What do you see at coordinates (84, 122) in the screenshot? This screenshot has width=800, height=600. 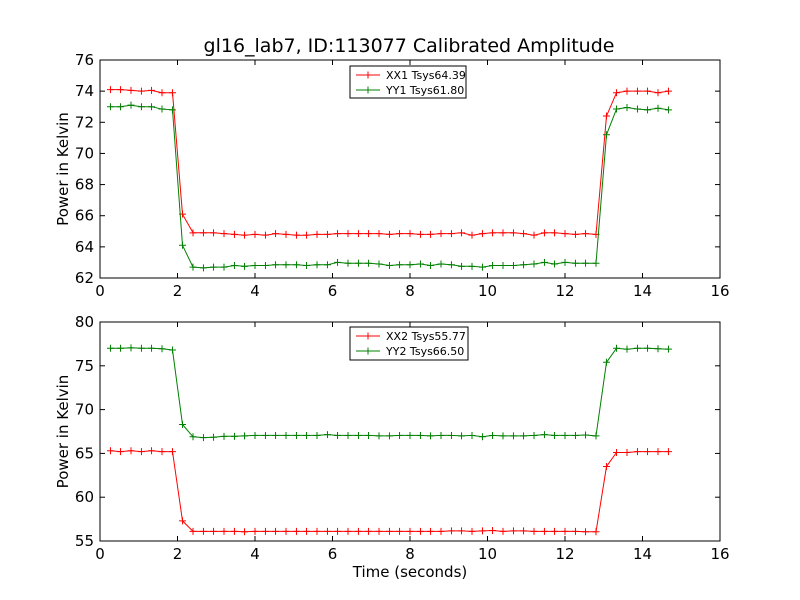 I see `y-tick-label: 72` at bounding box center [84, 122].